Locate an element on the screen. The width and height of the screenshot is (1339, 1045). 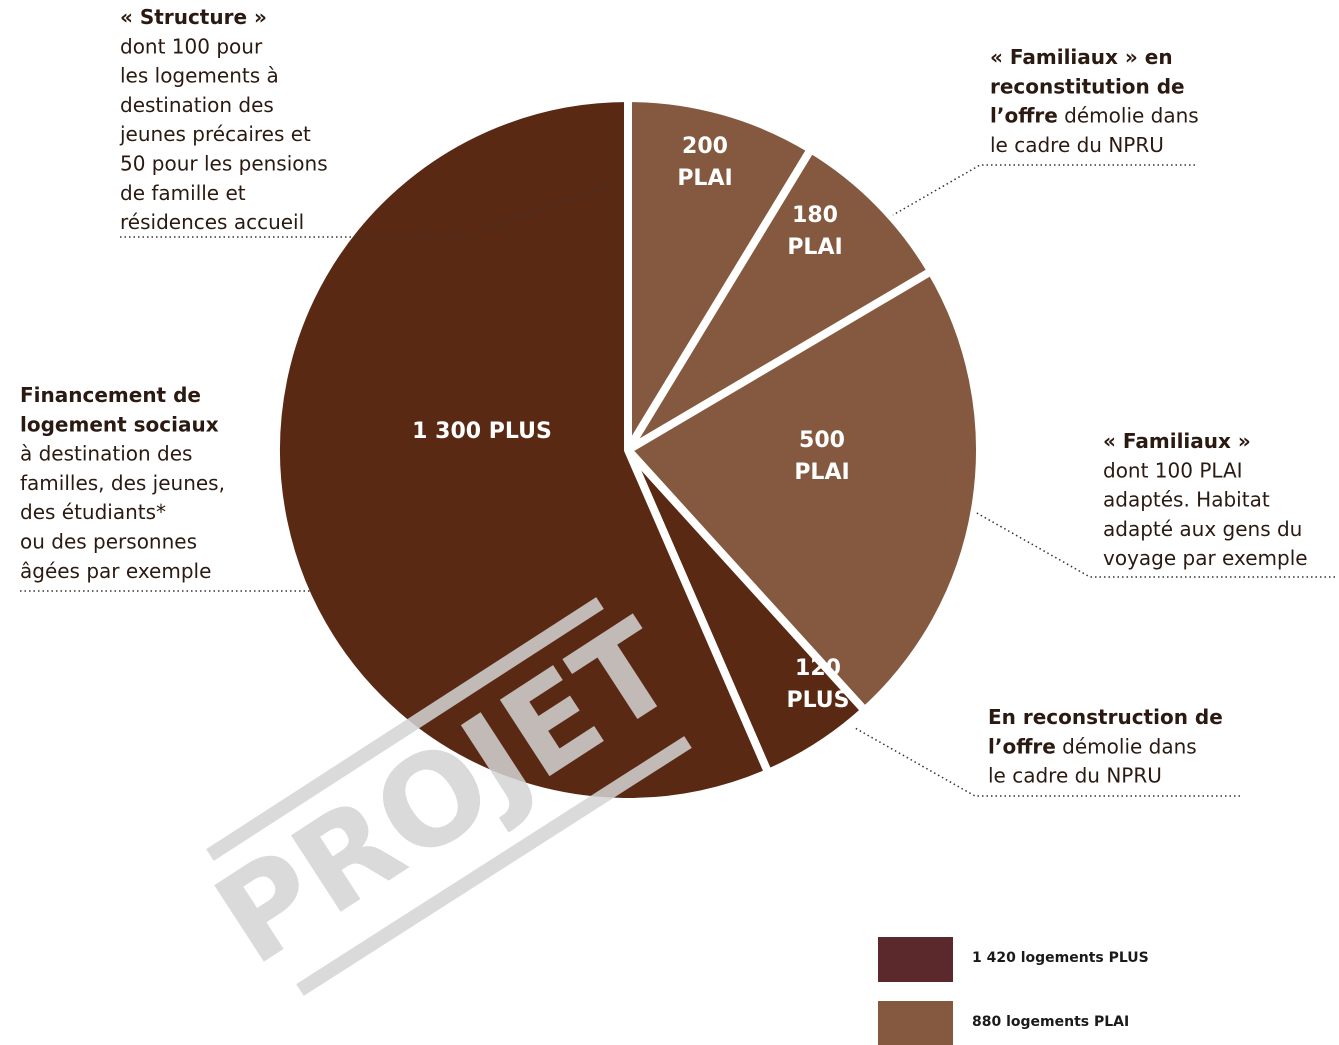
annotation-line: ou des personnes is located at coordinates (108, 541).